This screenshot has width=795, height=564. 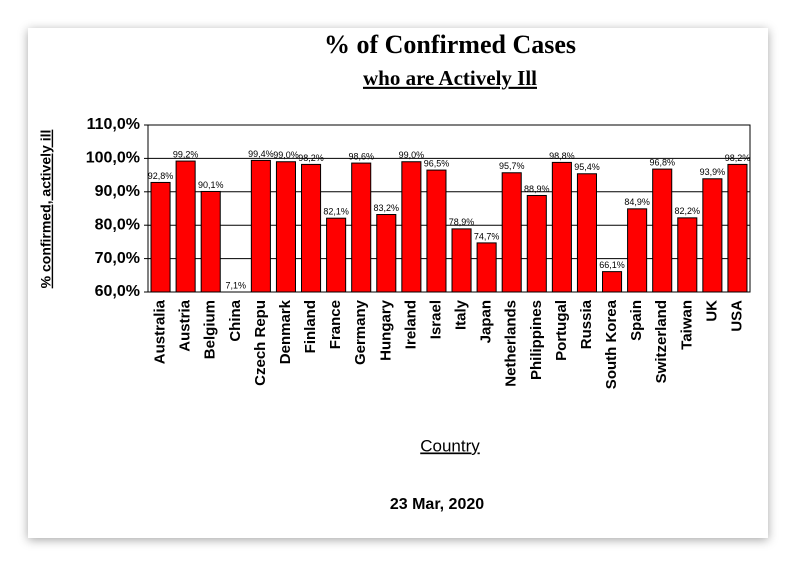 What do you see at coordinates (235, 320) in the screenshot?
I see `x-tick-label: China` at bounding box center [235, 320].